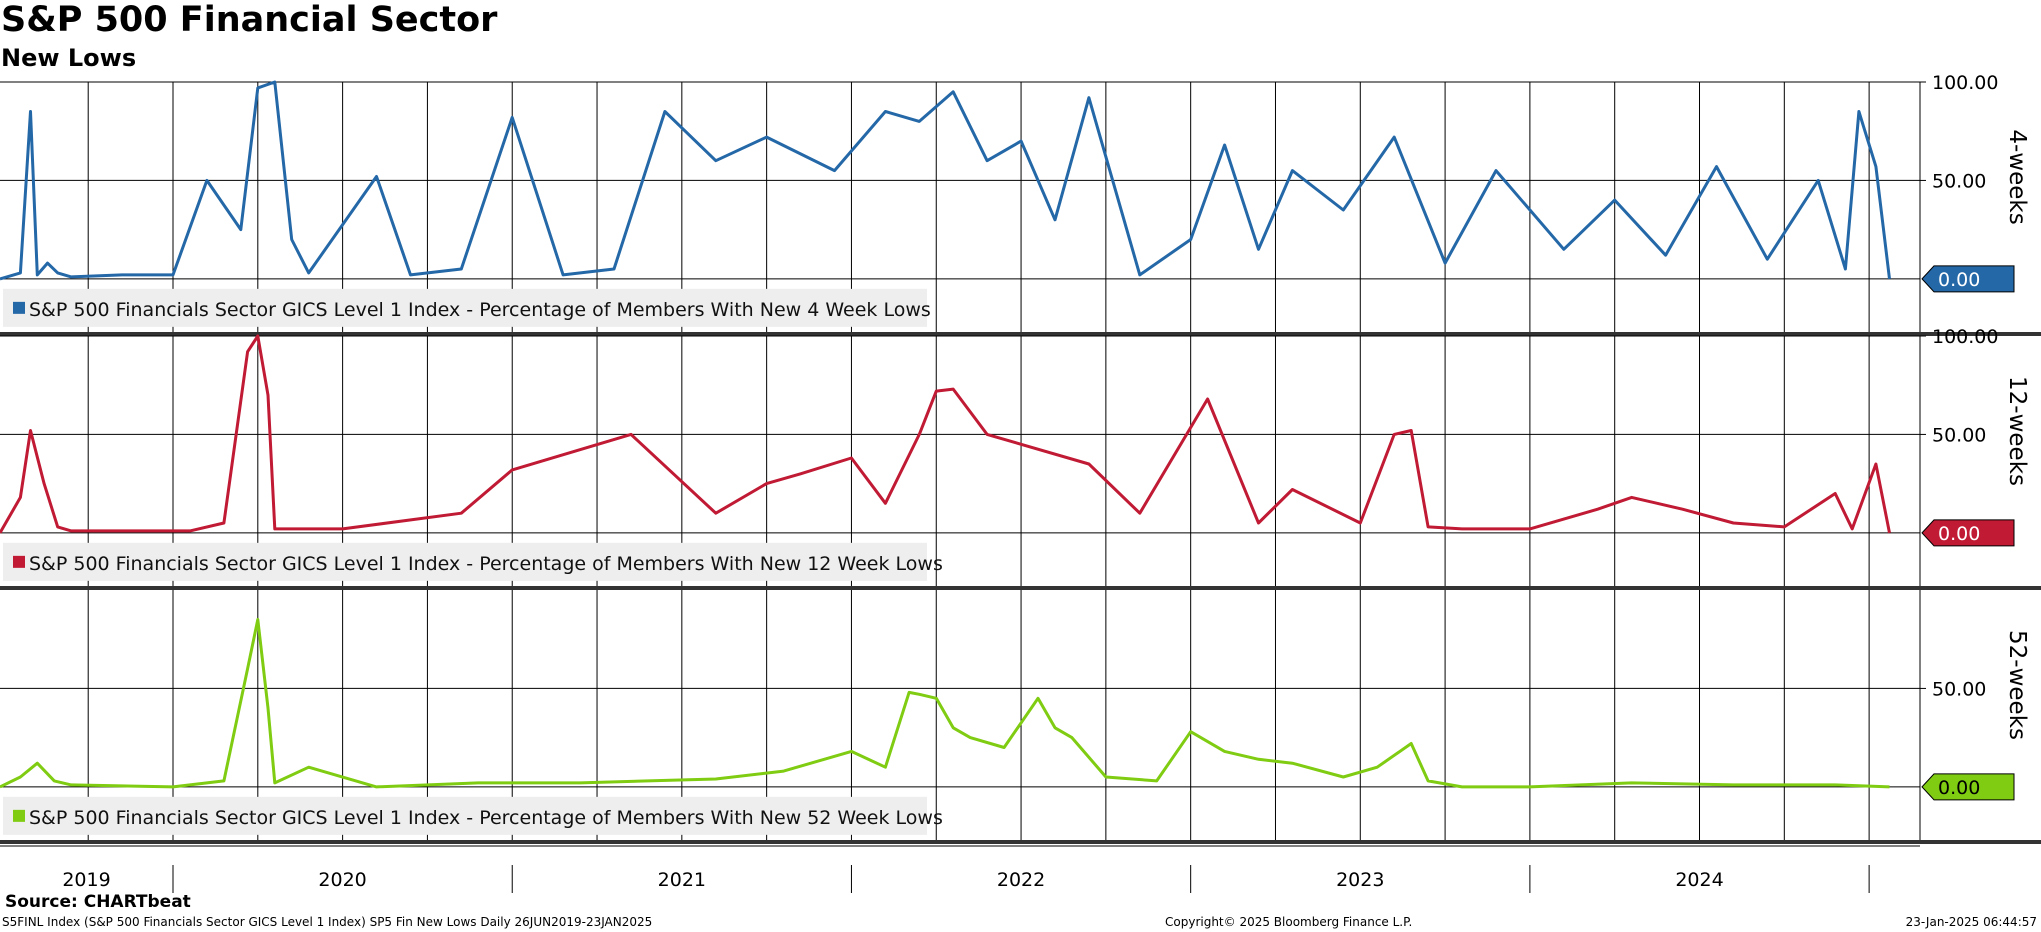 This screenshot has height=932, width=2041. Describe the element at coordinates (86, 880) in the screenshot. I see `x-tick-label: 2019` at that location.